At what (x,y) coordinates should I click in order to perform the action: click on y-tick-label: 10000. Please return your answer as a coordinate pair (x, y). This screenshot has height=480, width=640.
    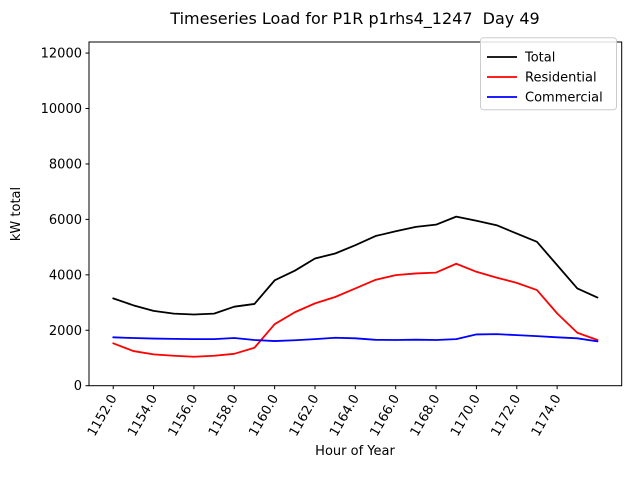
    Looking at the image, I should click on (61, 109).